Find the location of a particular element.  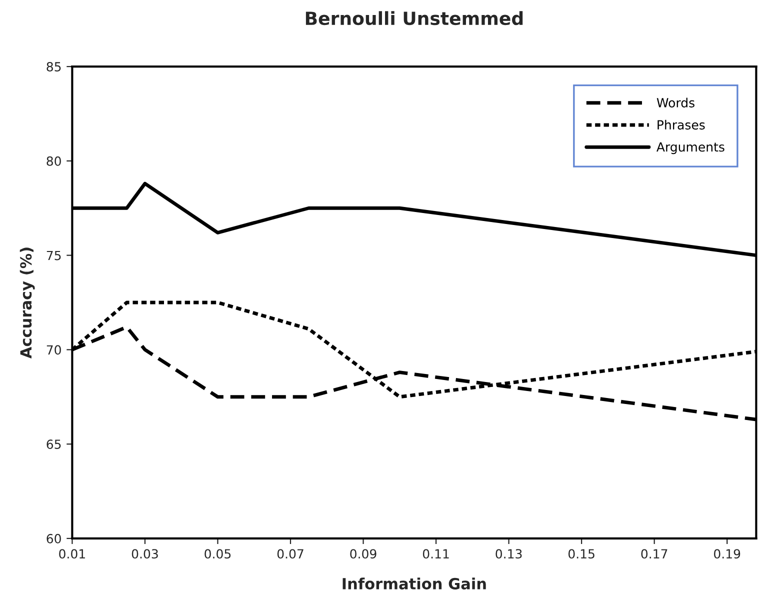

y-tick-label: 85 is located at coordinates (53, 67).